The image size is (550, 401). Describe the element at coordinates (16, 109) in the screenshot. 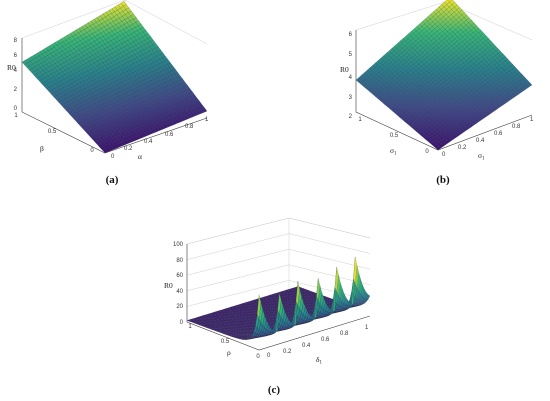

I see `panel-a-z-tick: 0` at that location.